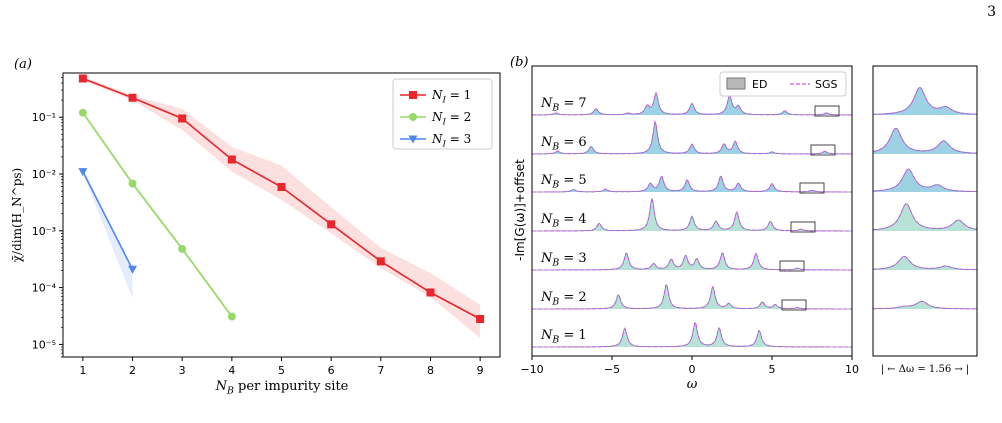 The image size is (1002, 423). Describe the element at coordinates (44, 231) in the screenshot. I see `y-tick-label: 10⁻³` at that location.